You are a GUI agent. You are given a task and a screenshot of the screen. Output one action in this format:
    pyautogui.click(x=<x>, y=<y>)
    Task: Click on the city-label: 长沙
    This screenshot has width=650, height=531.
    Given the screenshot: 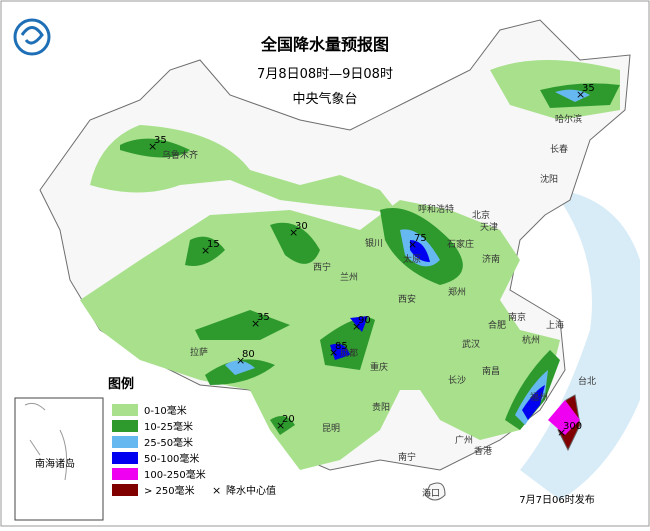 What is the action you would take?
    pyautogui.click(x=457, y=380)
    